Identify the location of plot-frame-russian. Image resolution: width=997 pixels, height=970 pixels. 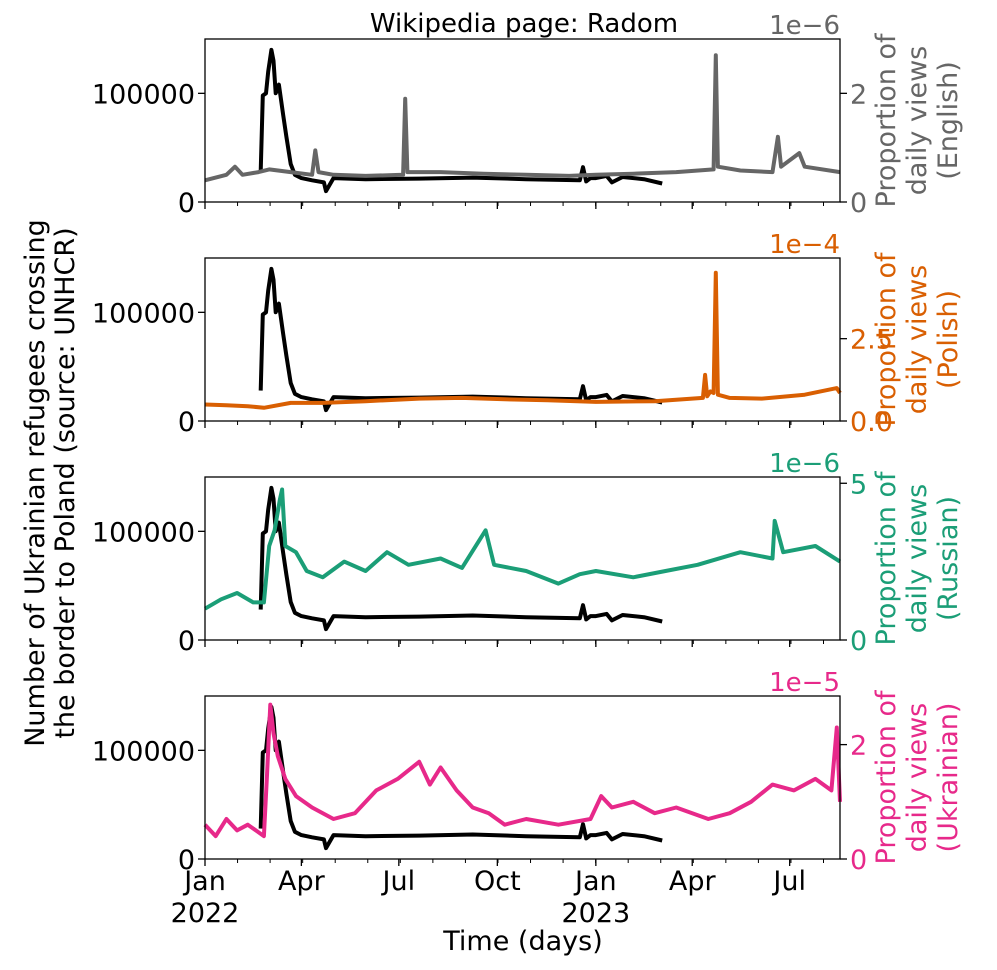
(522, 558).